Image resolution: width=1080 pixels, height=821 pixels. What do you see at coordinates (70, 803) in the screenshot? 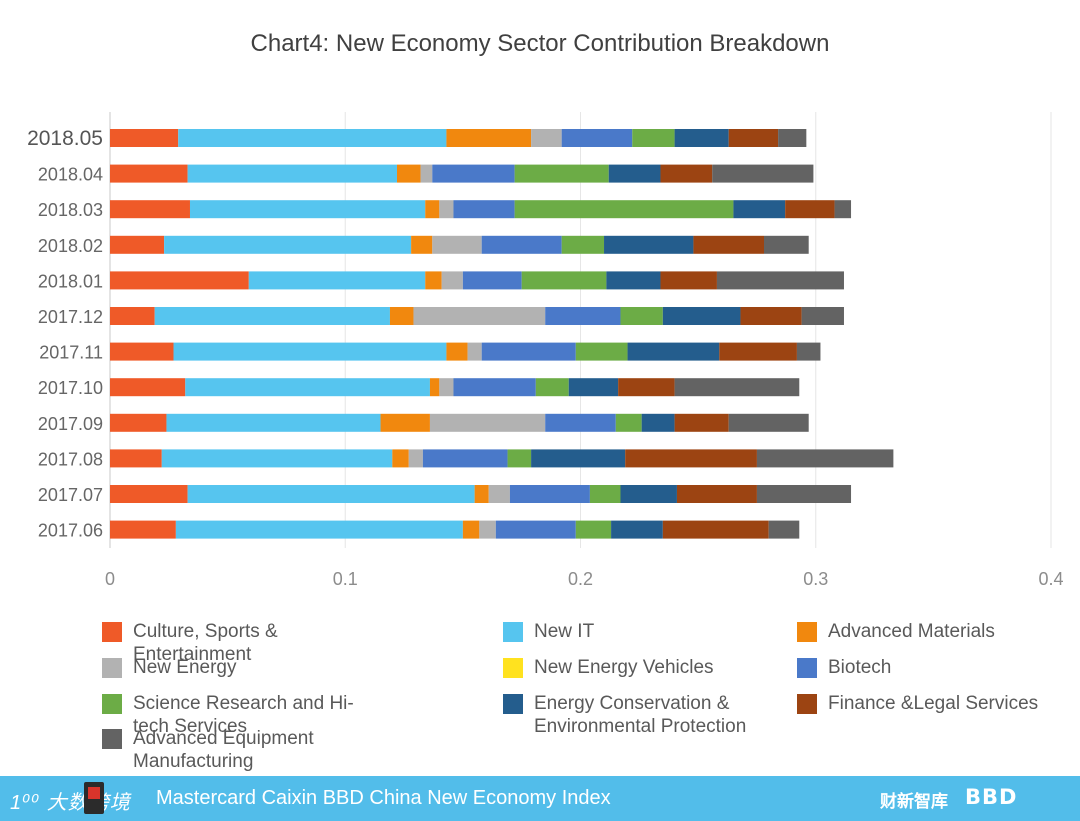
I see `footer-logo-left: 1⁰⁰ 大数跨境` at bounding box center [70, 803].